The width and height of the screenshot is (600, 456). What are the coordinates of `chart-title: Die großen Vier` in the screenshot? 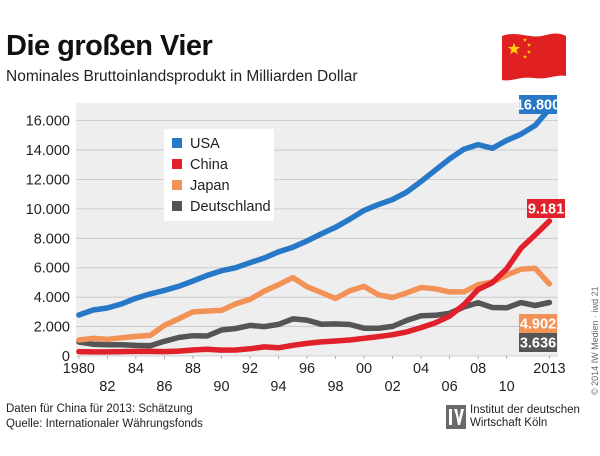 It's located at (109, 46).